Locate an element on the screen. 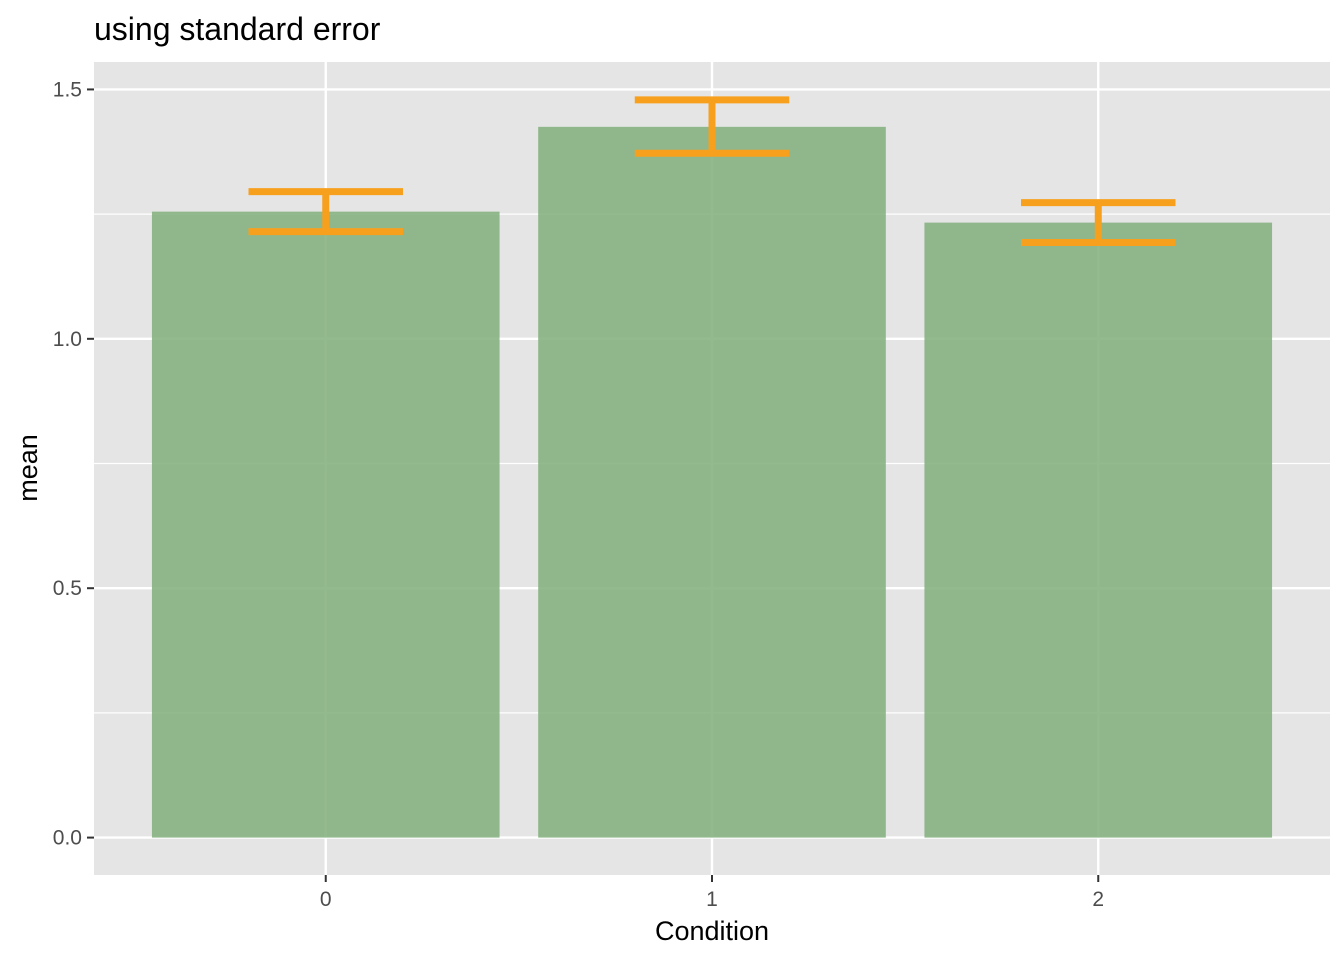 The width and height of the screenshot is (1344, 960). y-tick-label: 1.0 is located at coordinates (67, 339).